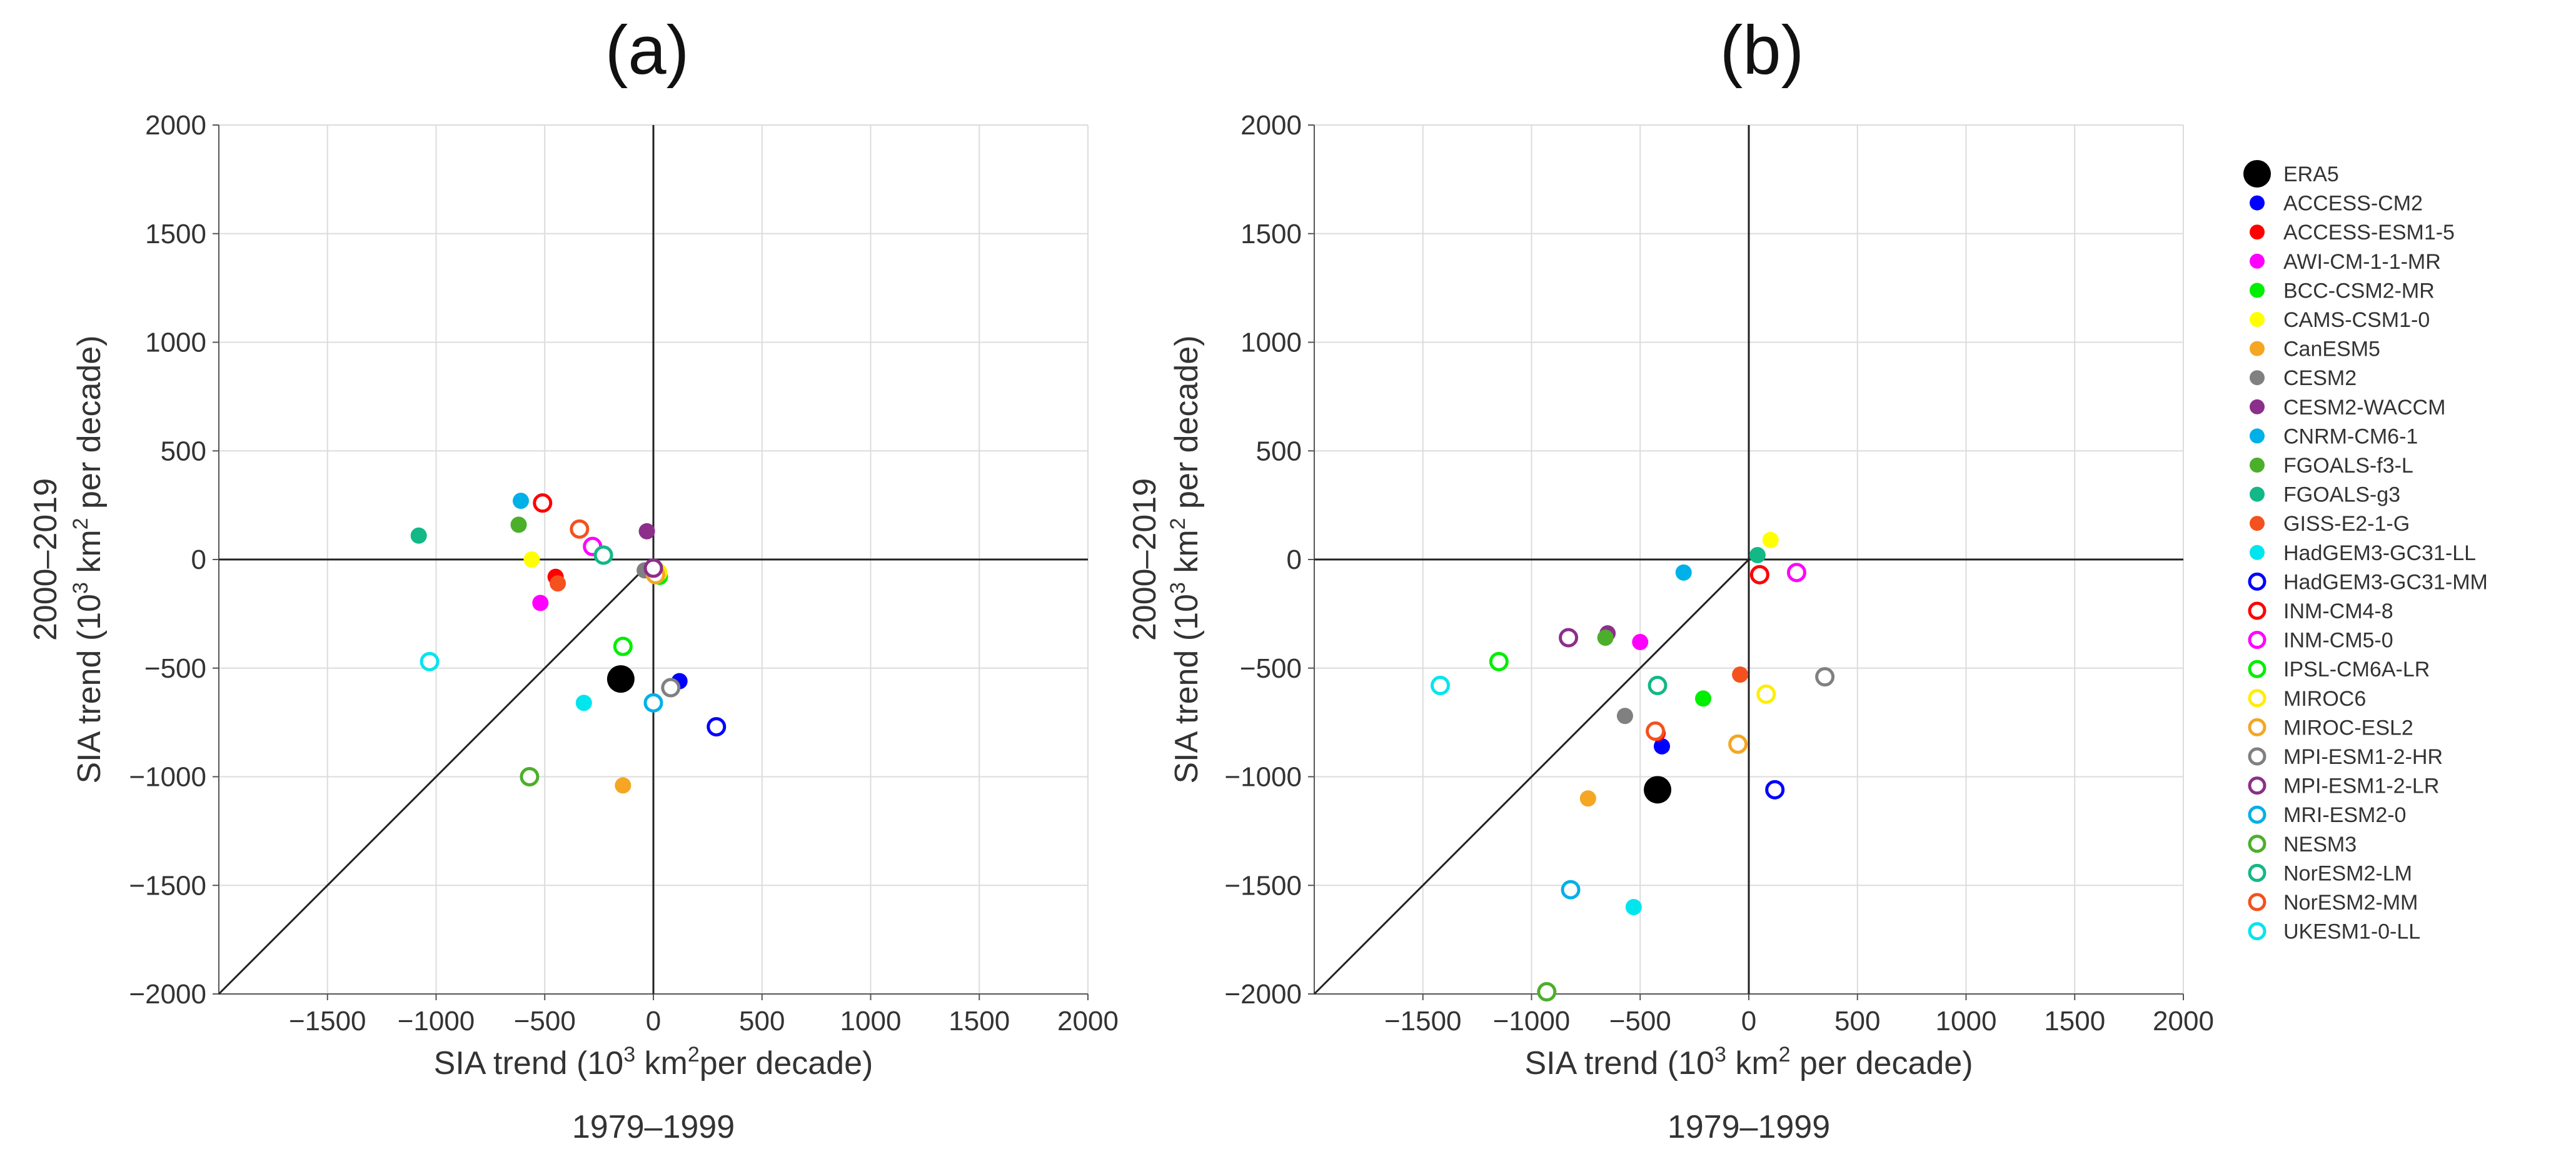  What do you see at coordinates (2320, 845) in the screenshot?
I see `legend-label: NESM3` at bounding box center [2320, 845].